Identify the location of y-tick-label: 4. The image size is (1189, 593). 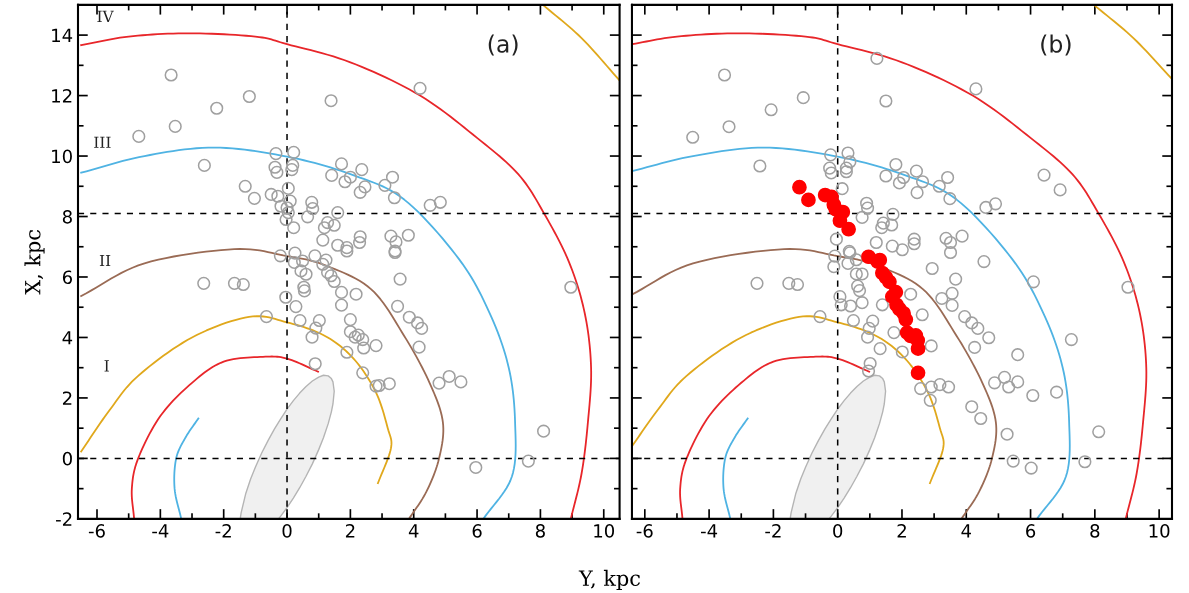
(67, 338).